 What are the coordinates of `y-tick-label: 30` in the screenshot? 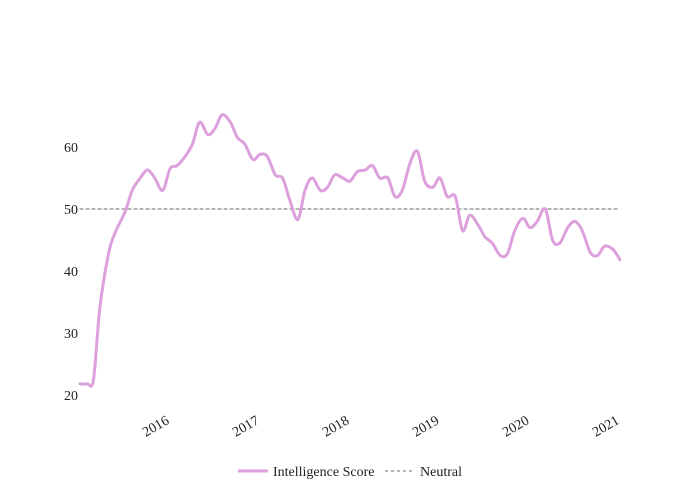 It's located at (71, 334).